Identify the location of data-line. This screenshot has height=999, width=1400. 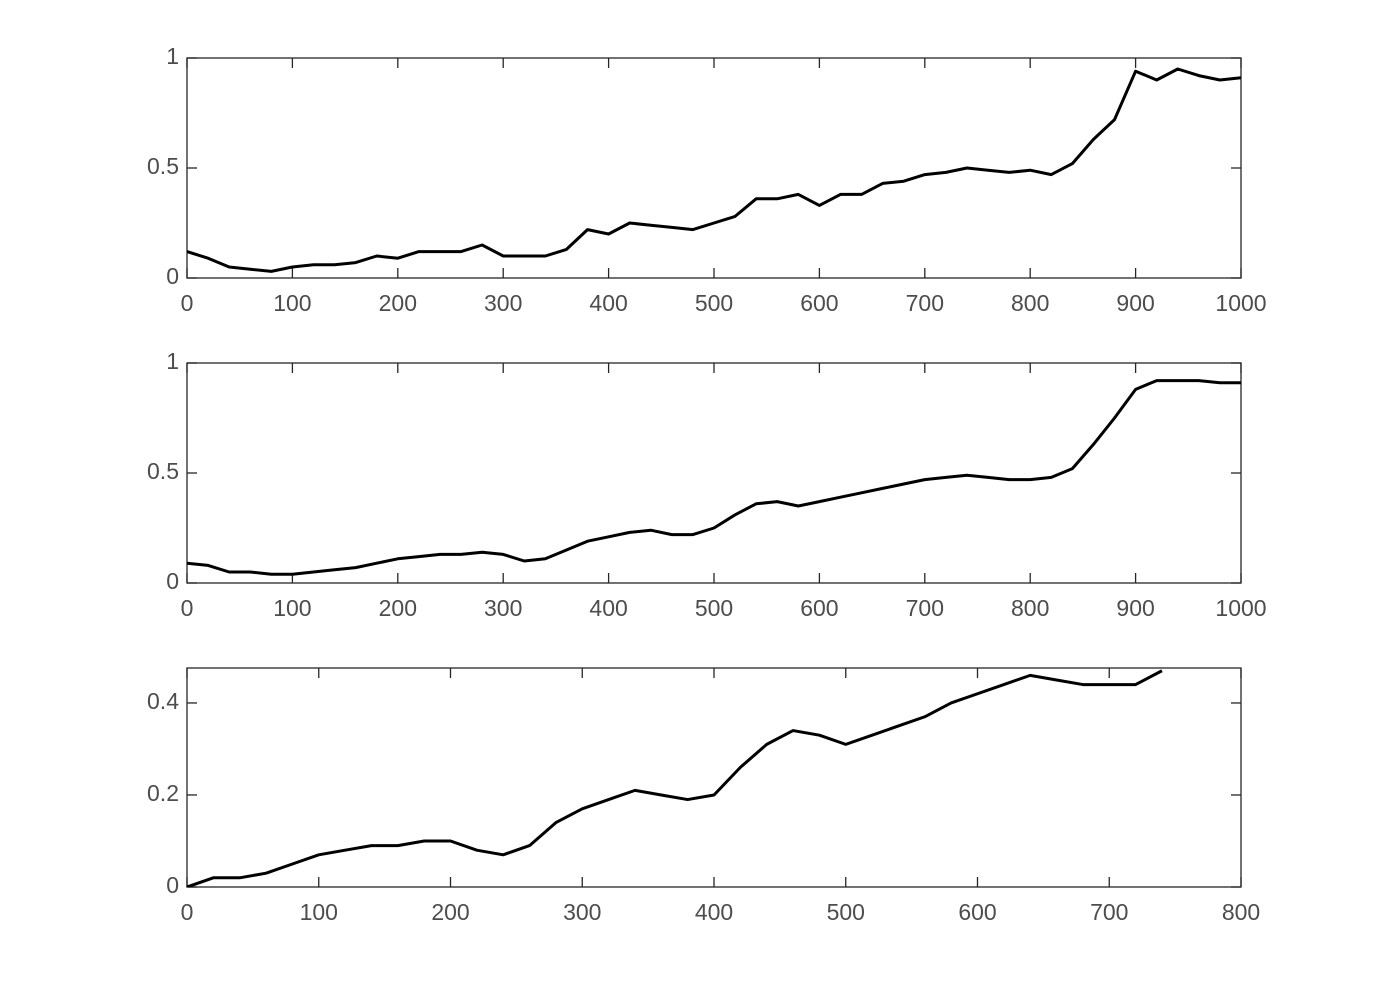
(714, 477).